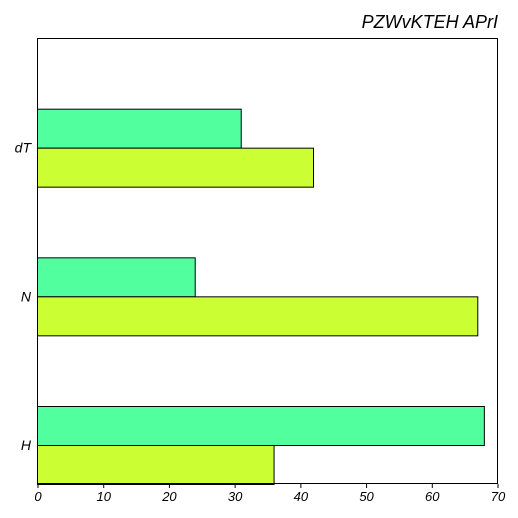 The image size is (518, 518). I want to click on category-label-N: N, so click(26, 296).